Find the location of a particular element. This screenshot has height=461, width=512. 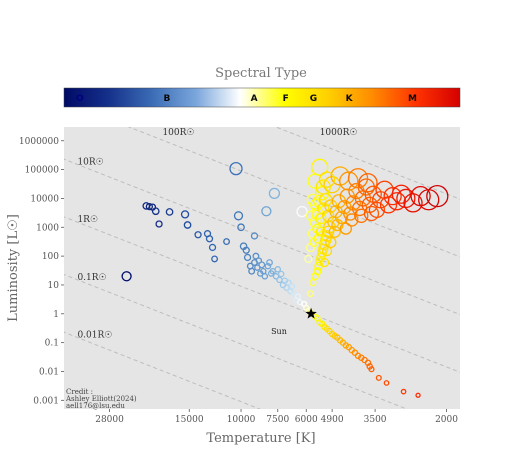

y-tick-label: 10000 is located at coordinates (44, 199).